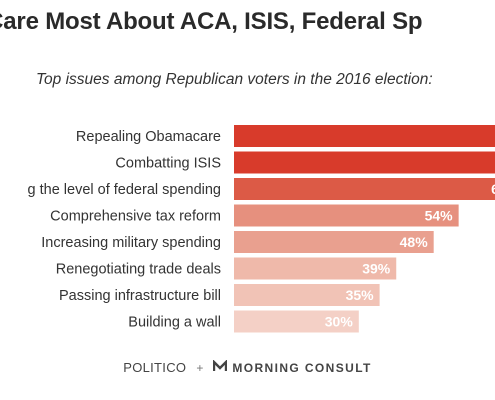 This screenshot has width=495, height=400. What do you see at coordinates (339, 322) in the screenshot?
I see `value-label: 30%` at bounding box center [339, 322].